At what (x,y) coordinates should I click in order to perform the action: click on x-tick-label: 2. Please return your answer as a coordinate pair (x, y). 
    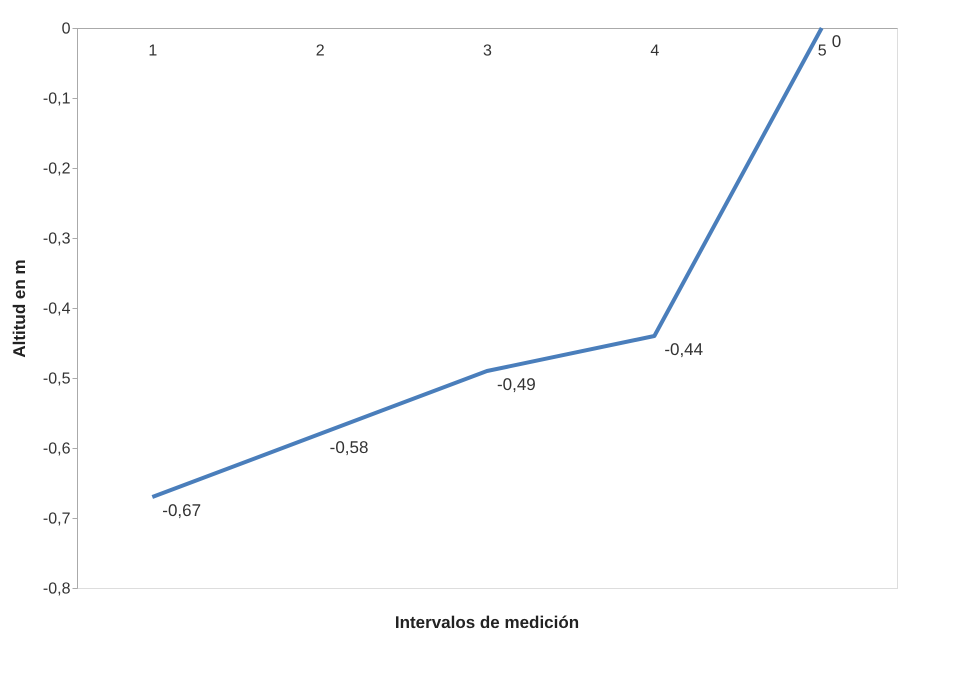
    Looking at the image, I should click on (320, 51).